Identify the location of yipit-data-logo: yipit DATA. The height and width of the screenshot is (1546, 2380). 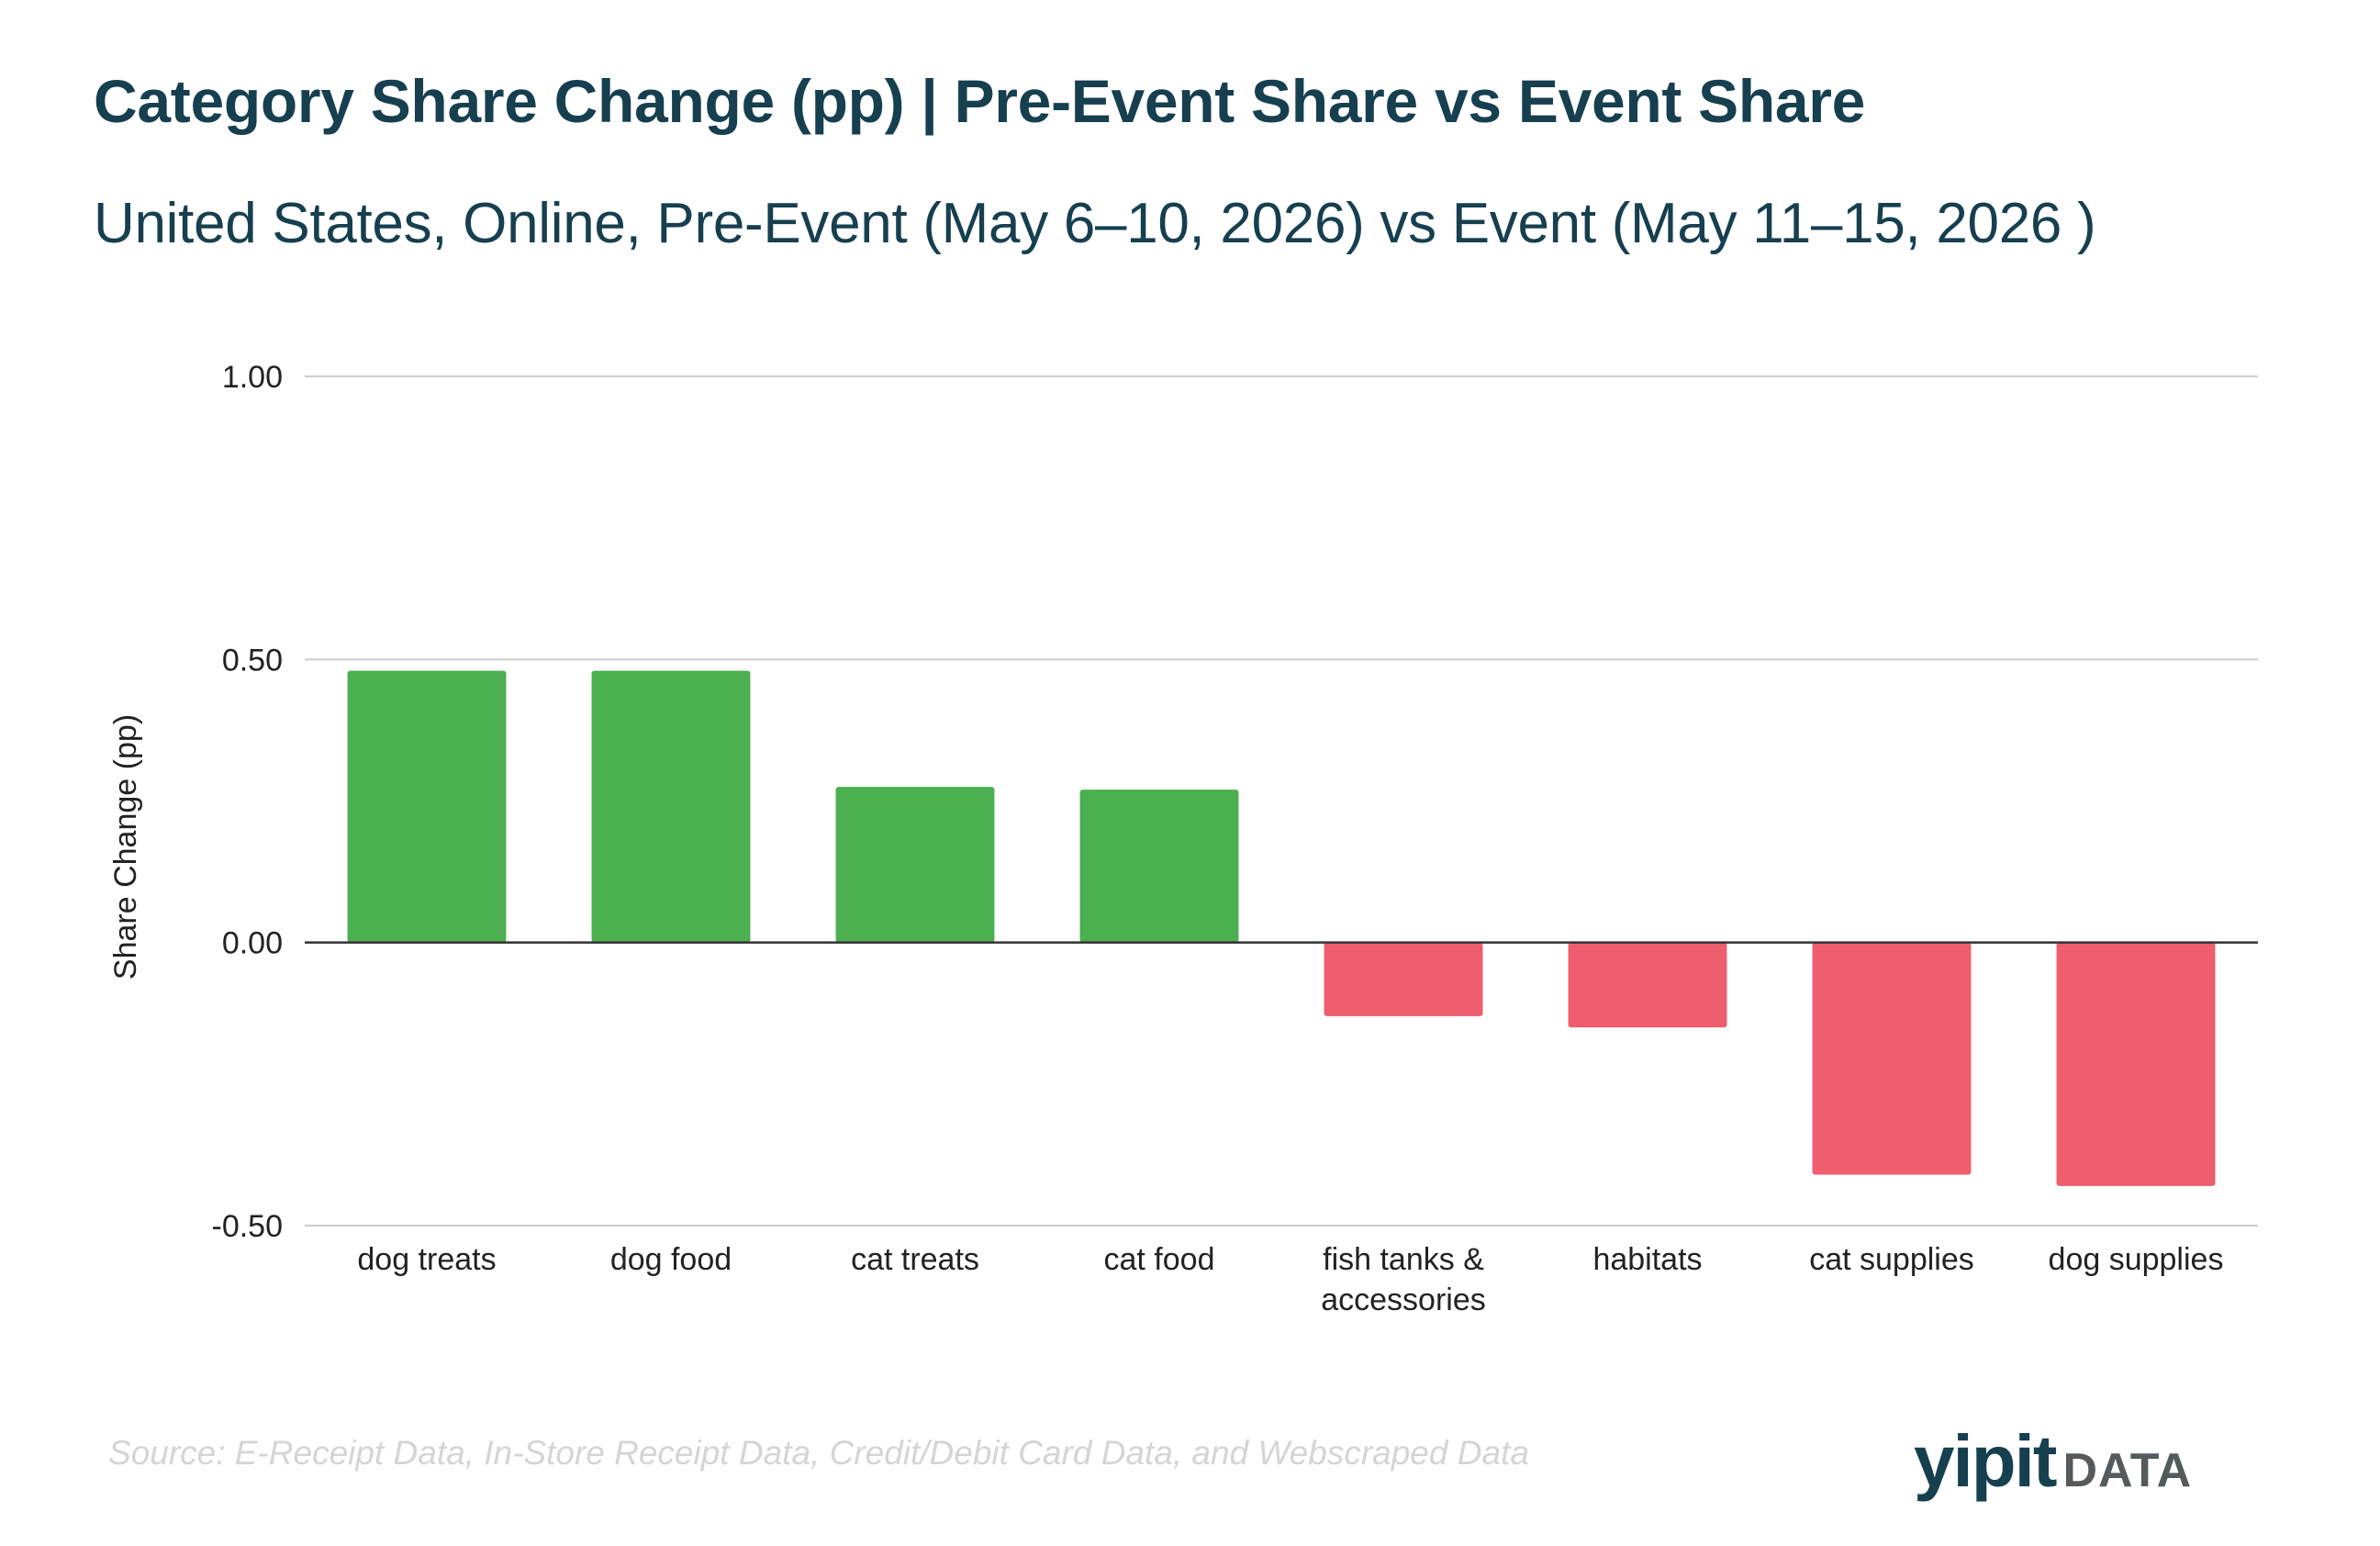
(2053, 1461).